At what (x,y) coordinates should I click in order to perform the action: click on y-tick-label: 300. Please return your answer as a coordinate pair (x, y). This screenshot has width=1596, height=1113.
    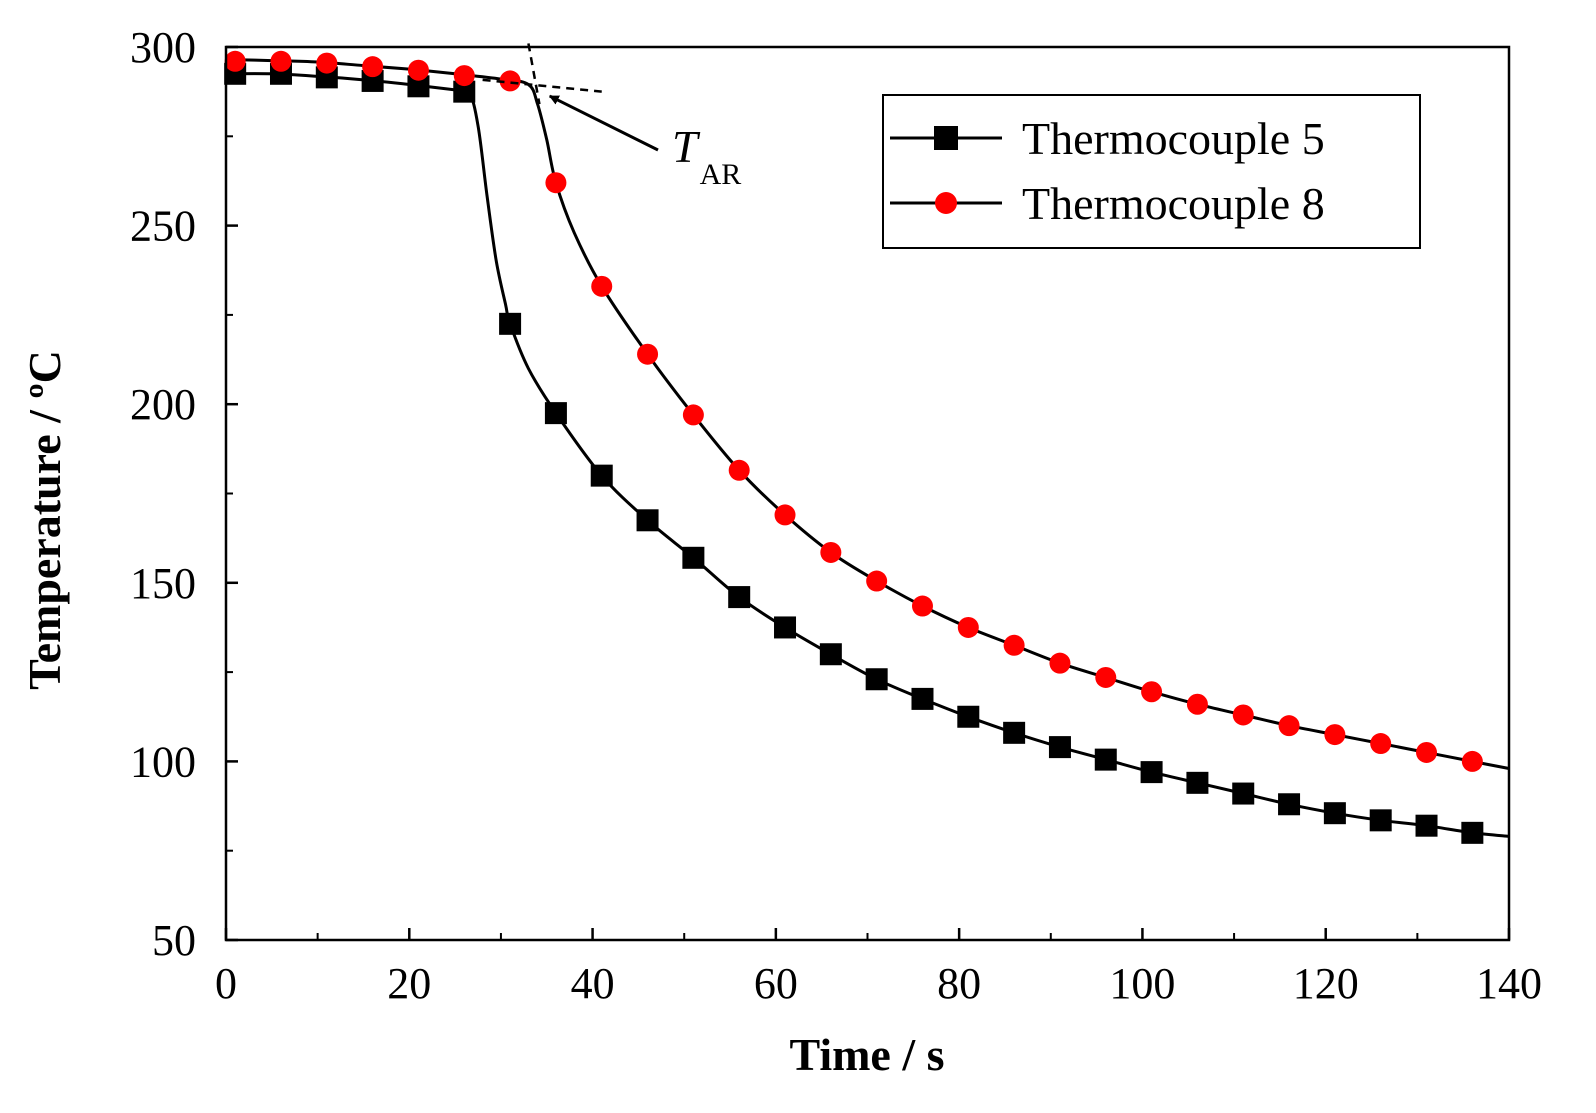
    Looking at the image, I should click on (163, 47).